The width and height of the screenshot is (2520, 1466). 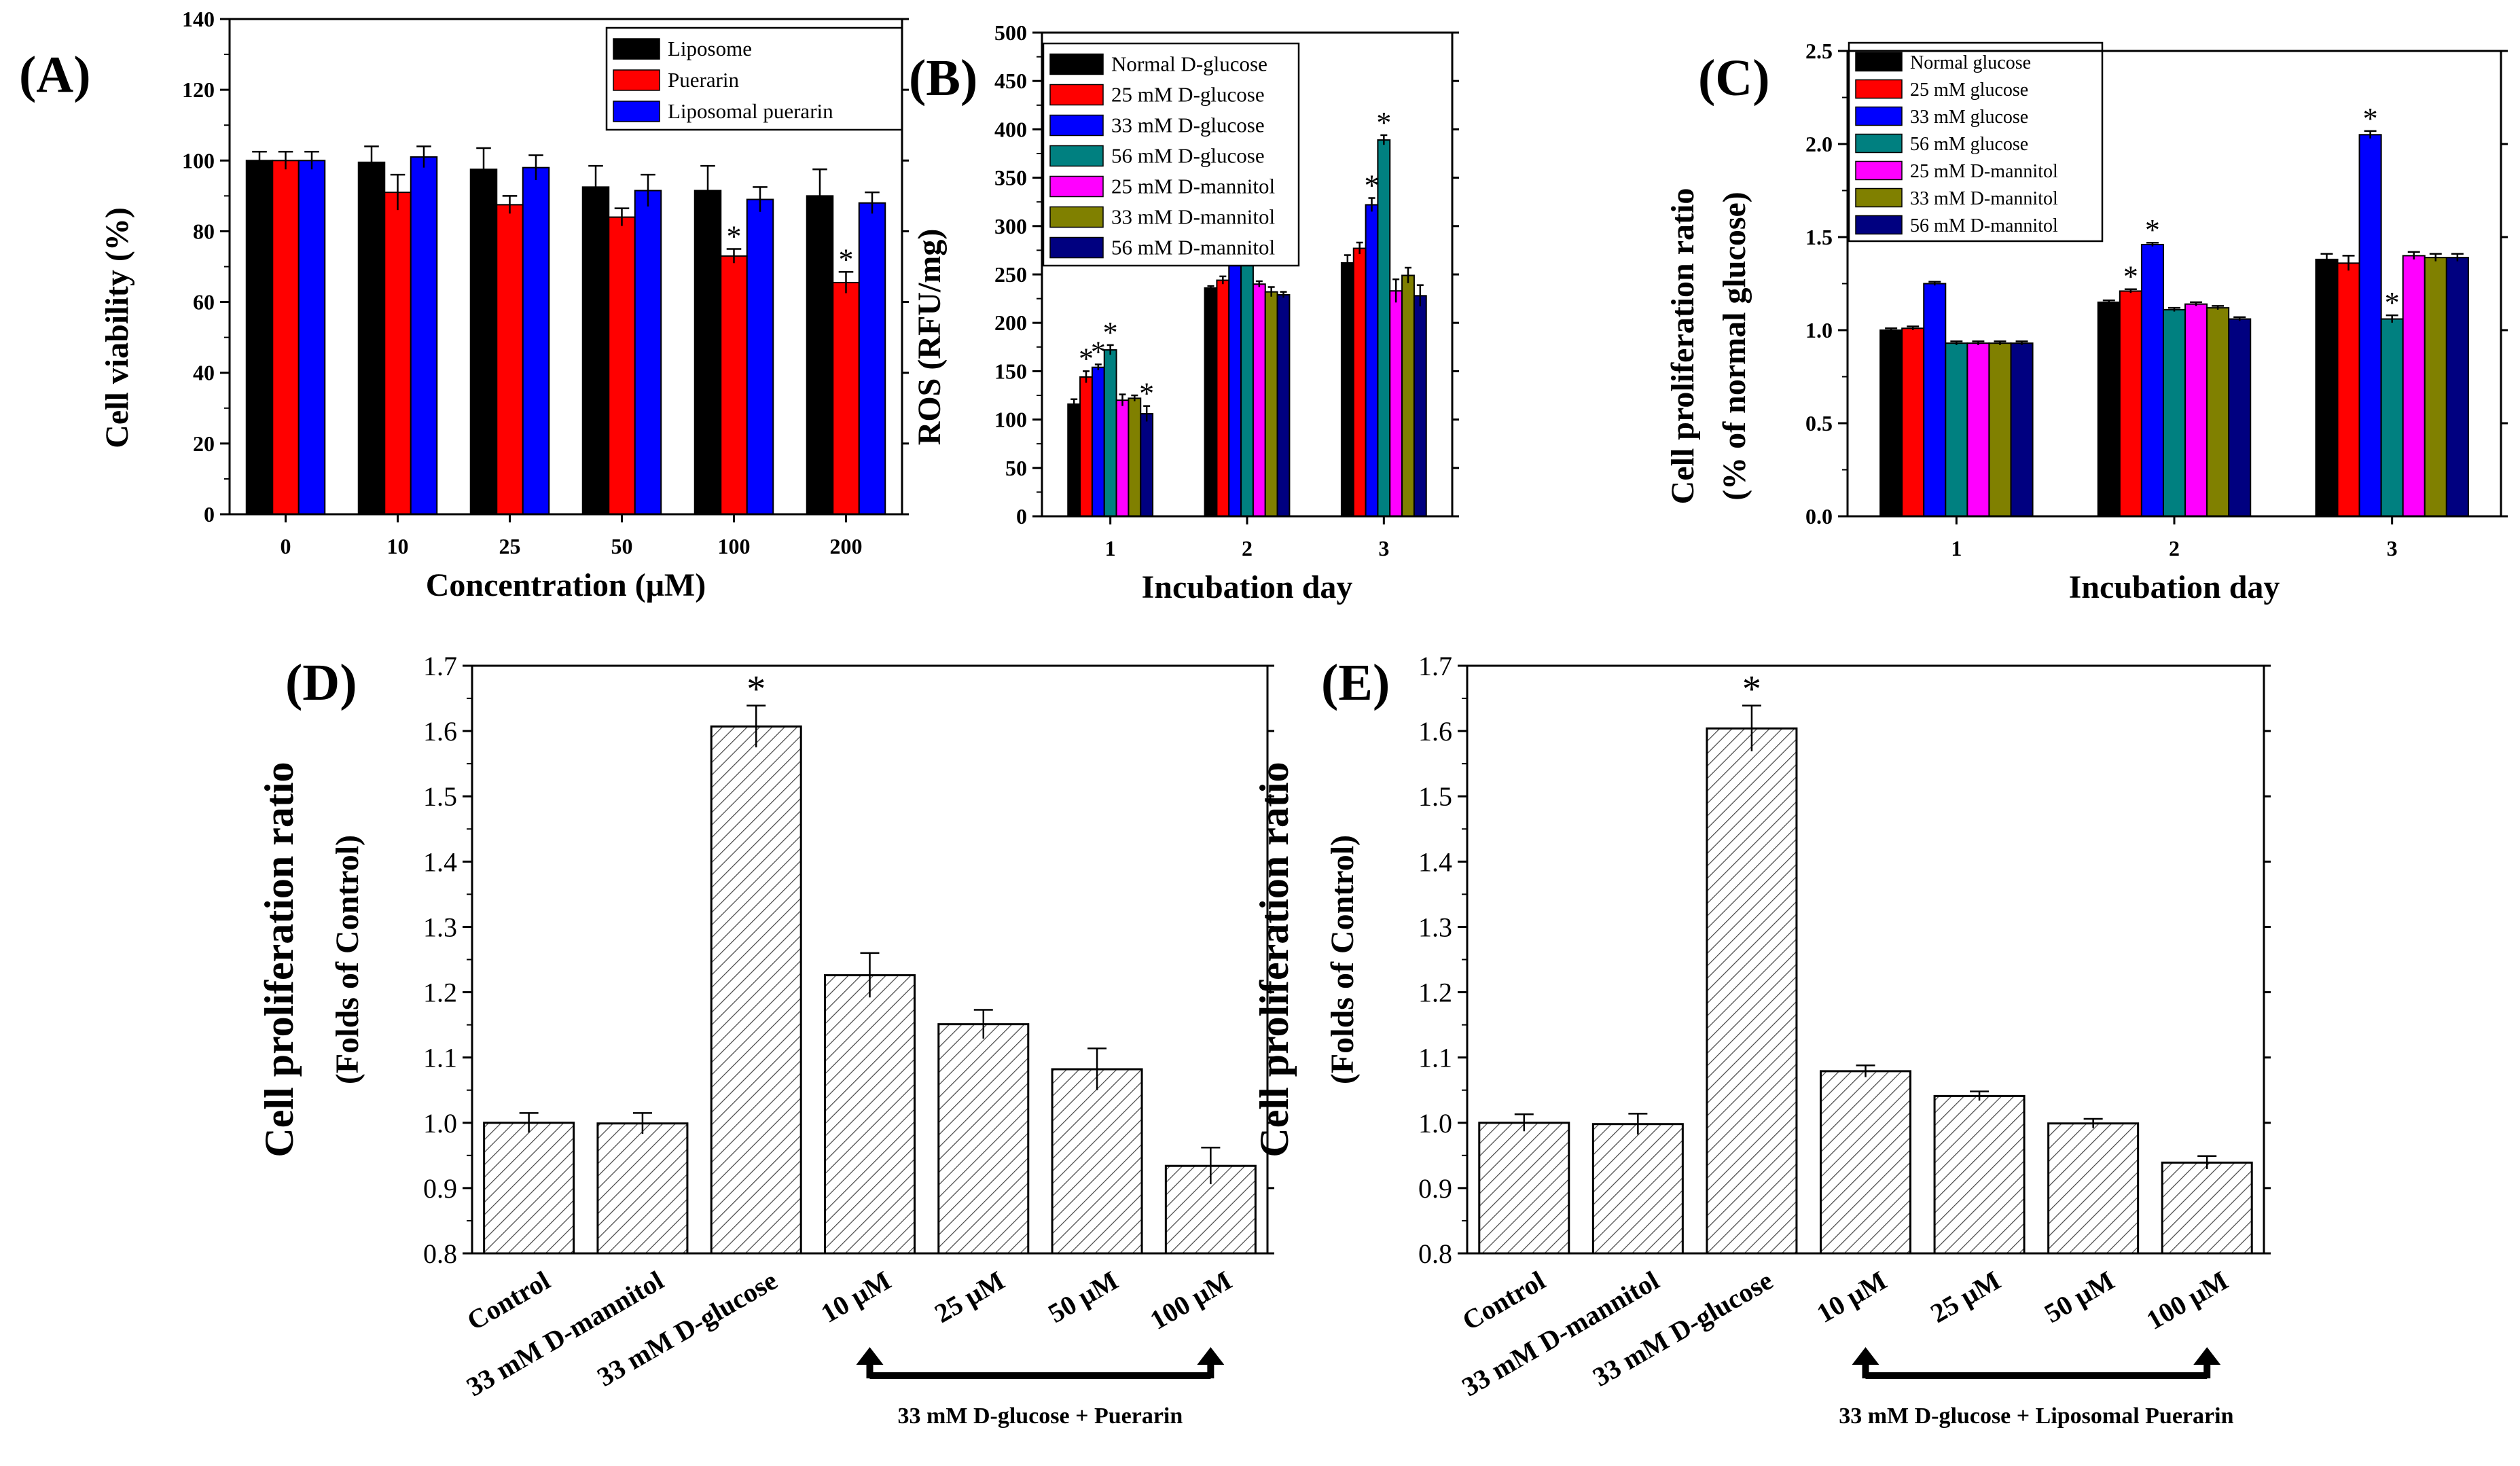 I want to click on x-axis-title: Incubation day, so click(x=1247, y=587).